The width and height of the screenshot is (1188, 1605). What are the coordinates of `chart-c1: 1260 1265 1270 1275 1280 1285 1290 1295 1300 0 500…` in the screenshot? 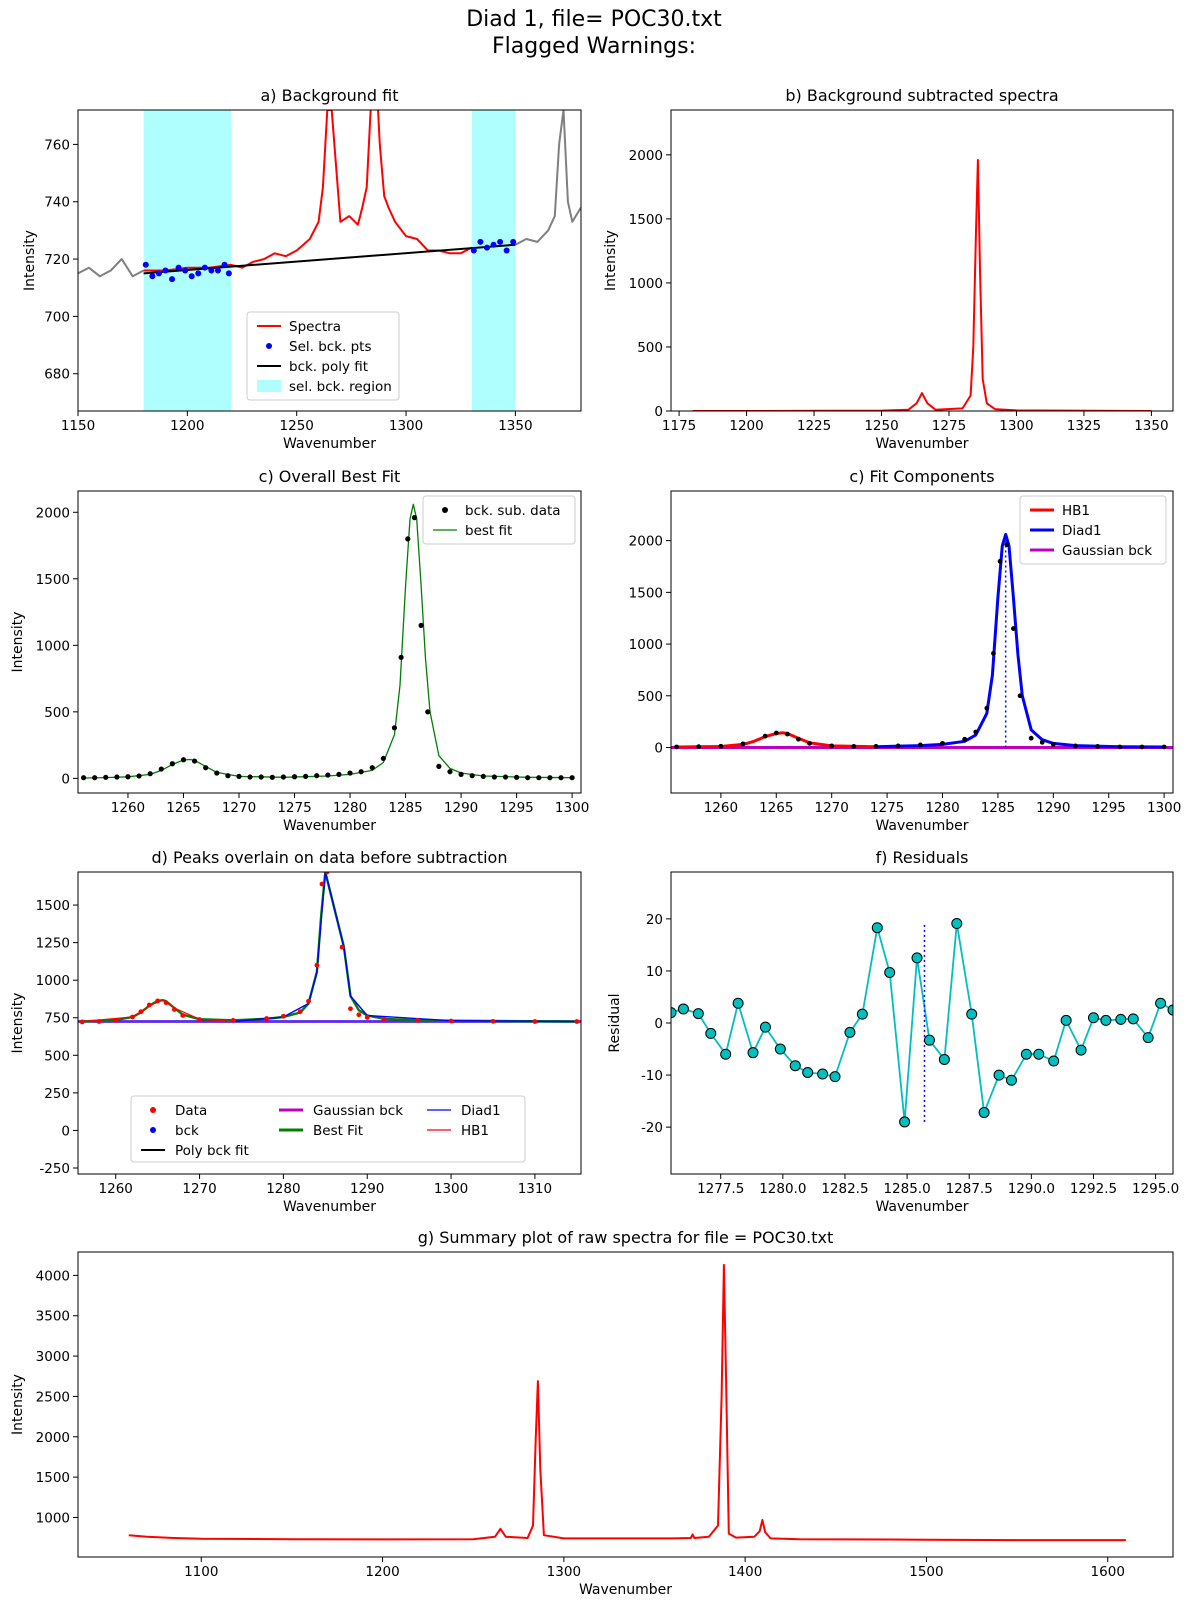 It's located at (299, 650).